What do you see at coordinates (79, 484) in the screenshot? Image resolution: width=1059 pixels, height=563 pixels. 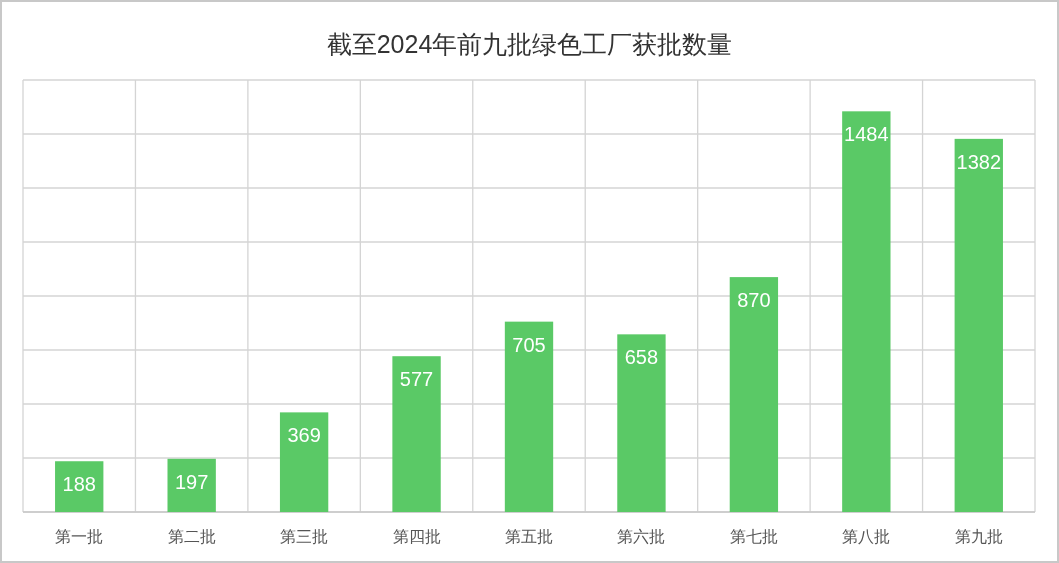 I see `data-label: 188` at bounding box center [79, 484].